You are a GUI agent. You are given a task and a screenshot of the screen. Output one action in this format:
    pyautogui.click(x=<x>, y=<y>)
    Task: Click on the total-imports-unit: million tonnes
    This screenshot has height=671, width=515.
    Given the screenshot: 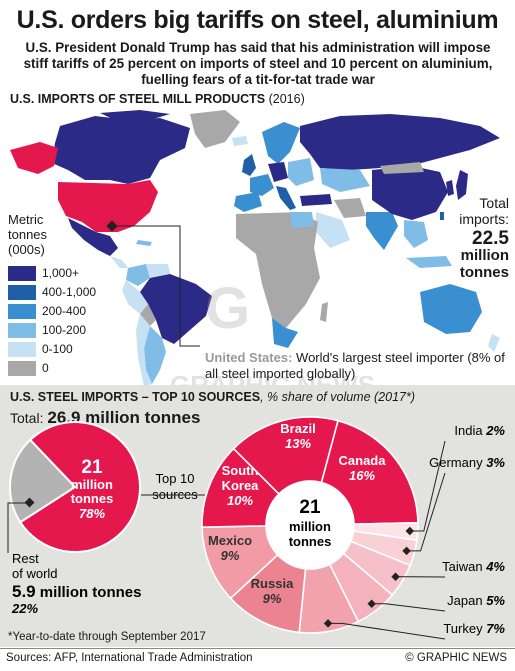 What is the action you would take?
    pyautogui.click(x=454, y=264)
    